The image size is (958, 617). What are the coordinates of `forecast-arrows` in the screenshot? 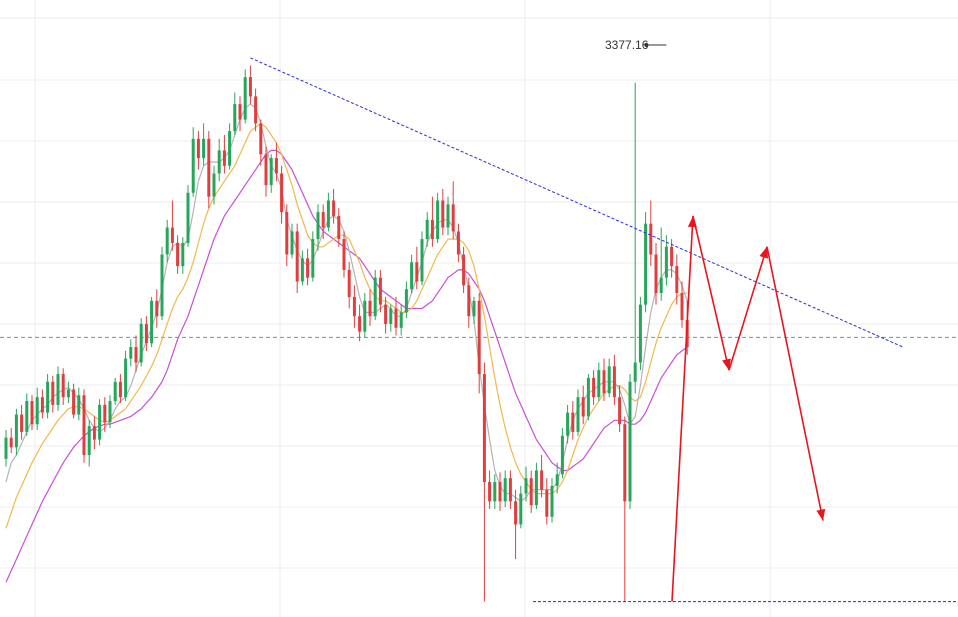 It's located at (748, 408).